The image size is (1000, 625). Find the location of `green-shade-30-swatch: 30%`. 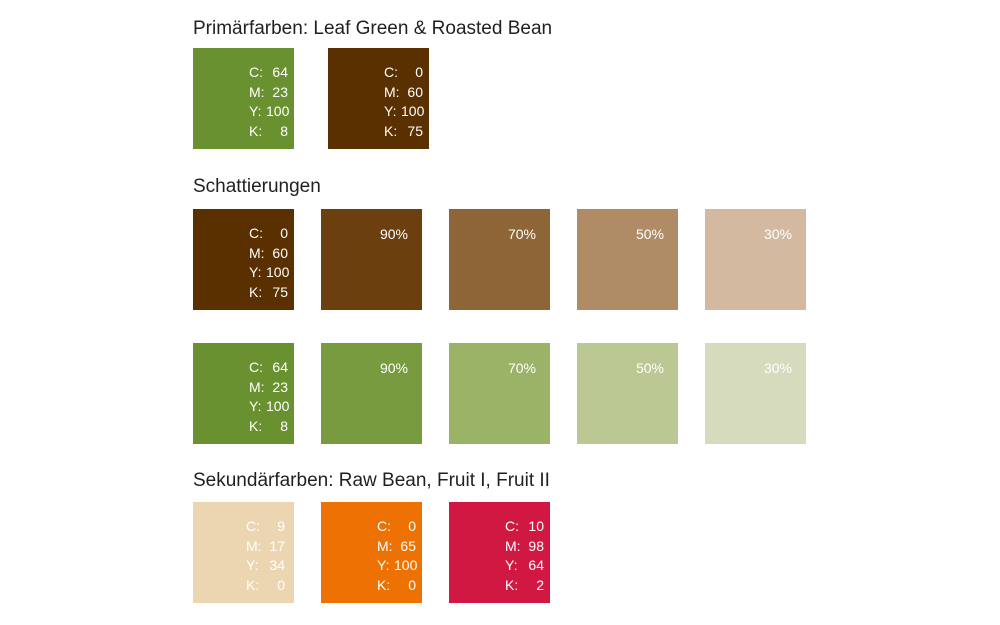

green-shade-30-swatch: 30% is located at coordinates (755, 393).